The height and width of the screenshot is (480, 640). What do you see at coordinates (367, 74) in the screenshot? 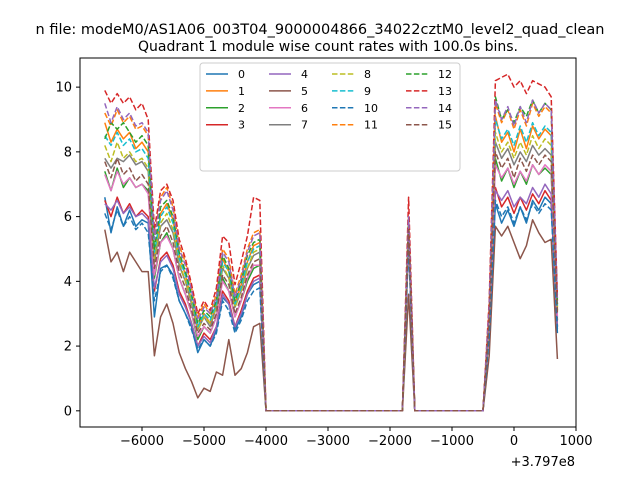
I see `legend-label: 8` at bounding box center [367, 74].